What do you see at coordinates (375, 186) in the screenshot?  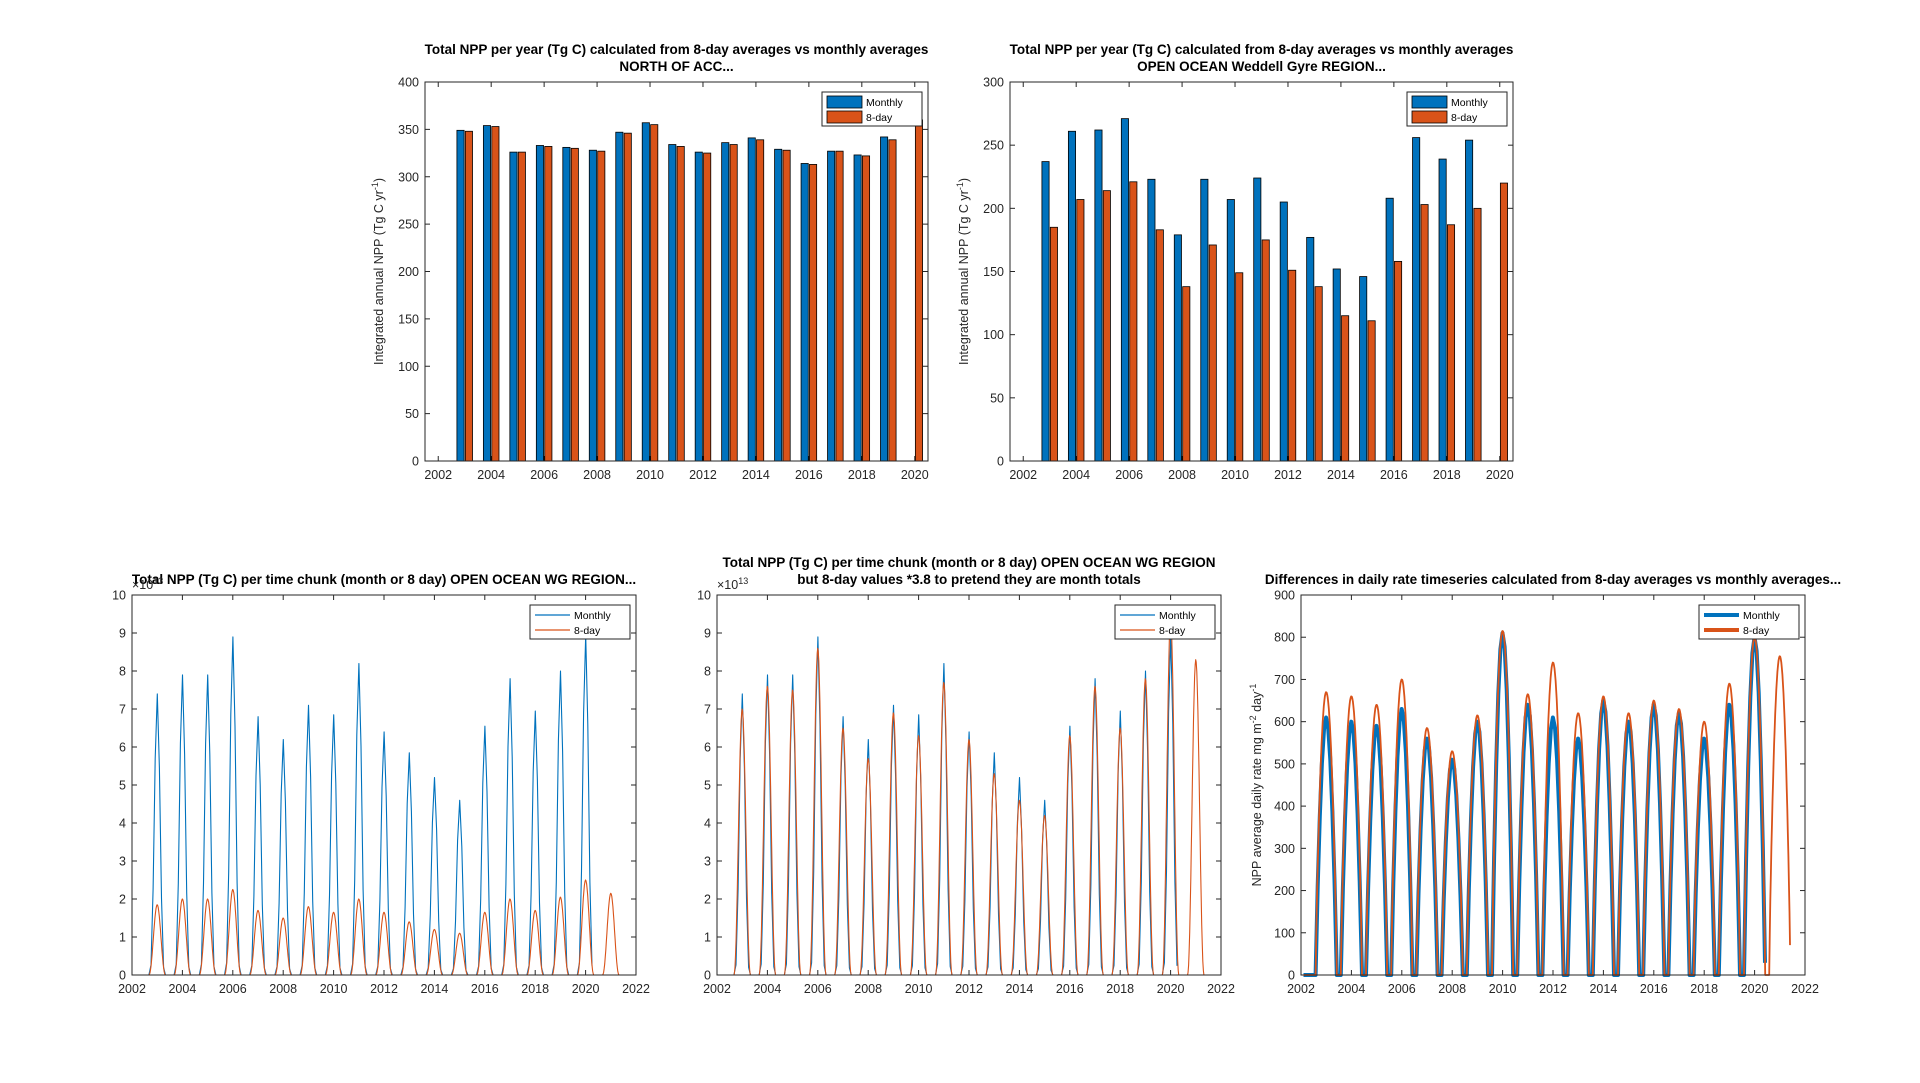 I see `y-axis-label-sup: -1` at bounding box center [375, 186].